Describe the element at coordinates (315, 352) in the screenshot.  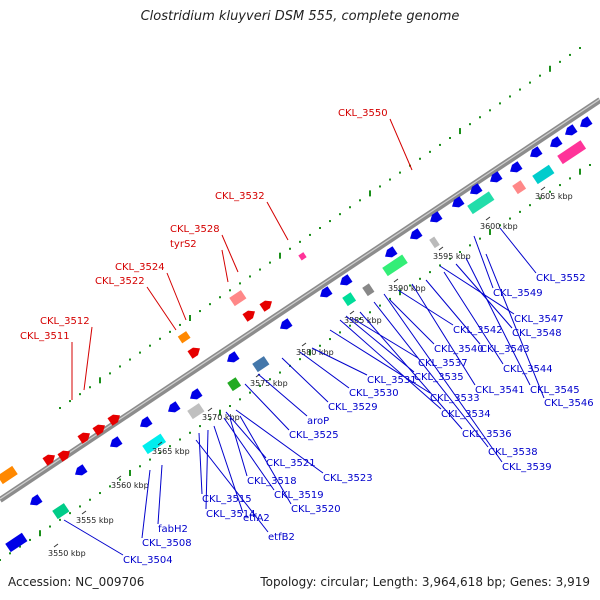
I see `scale-tick-label: 3580 kbp` at that location.